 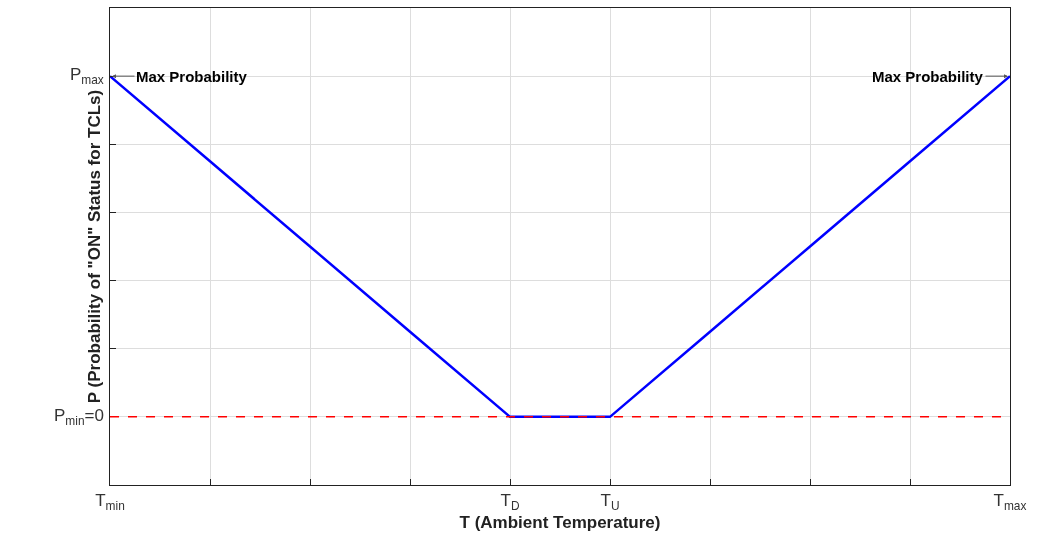 What do you see at coordinates (79, 417) in the screenshot?
I see `text: P$_{min}$=0` at bounding box center [79, 417].